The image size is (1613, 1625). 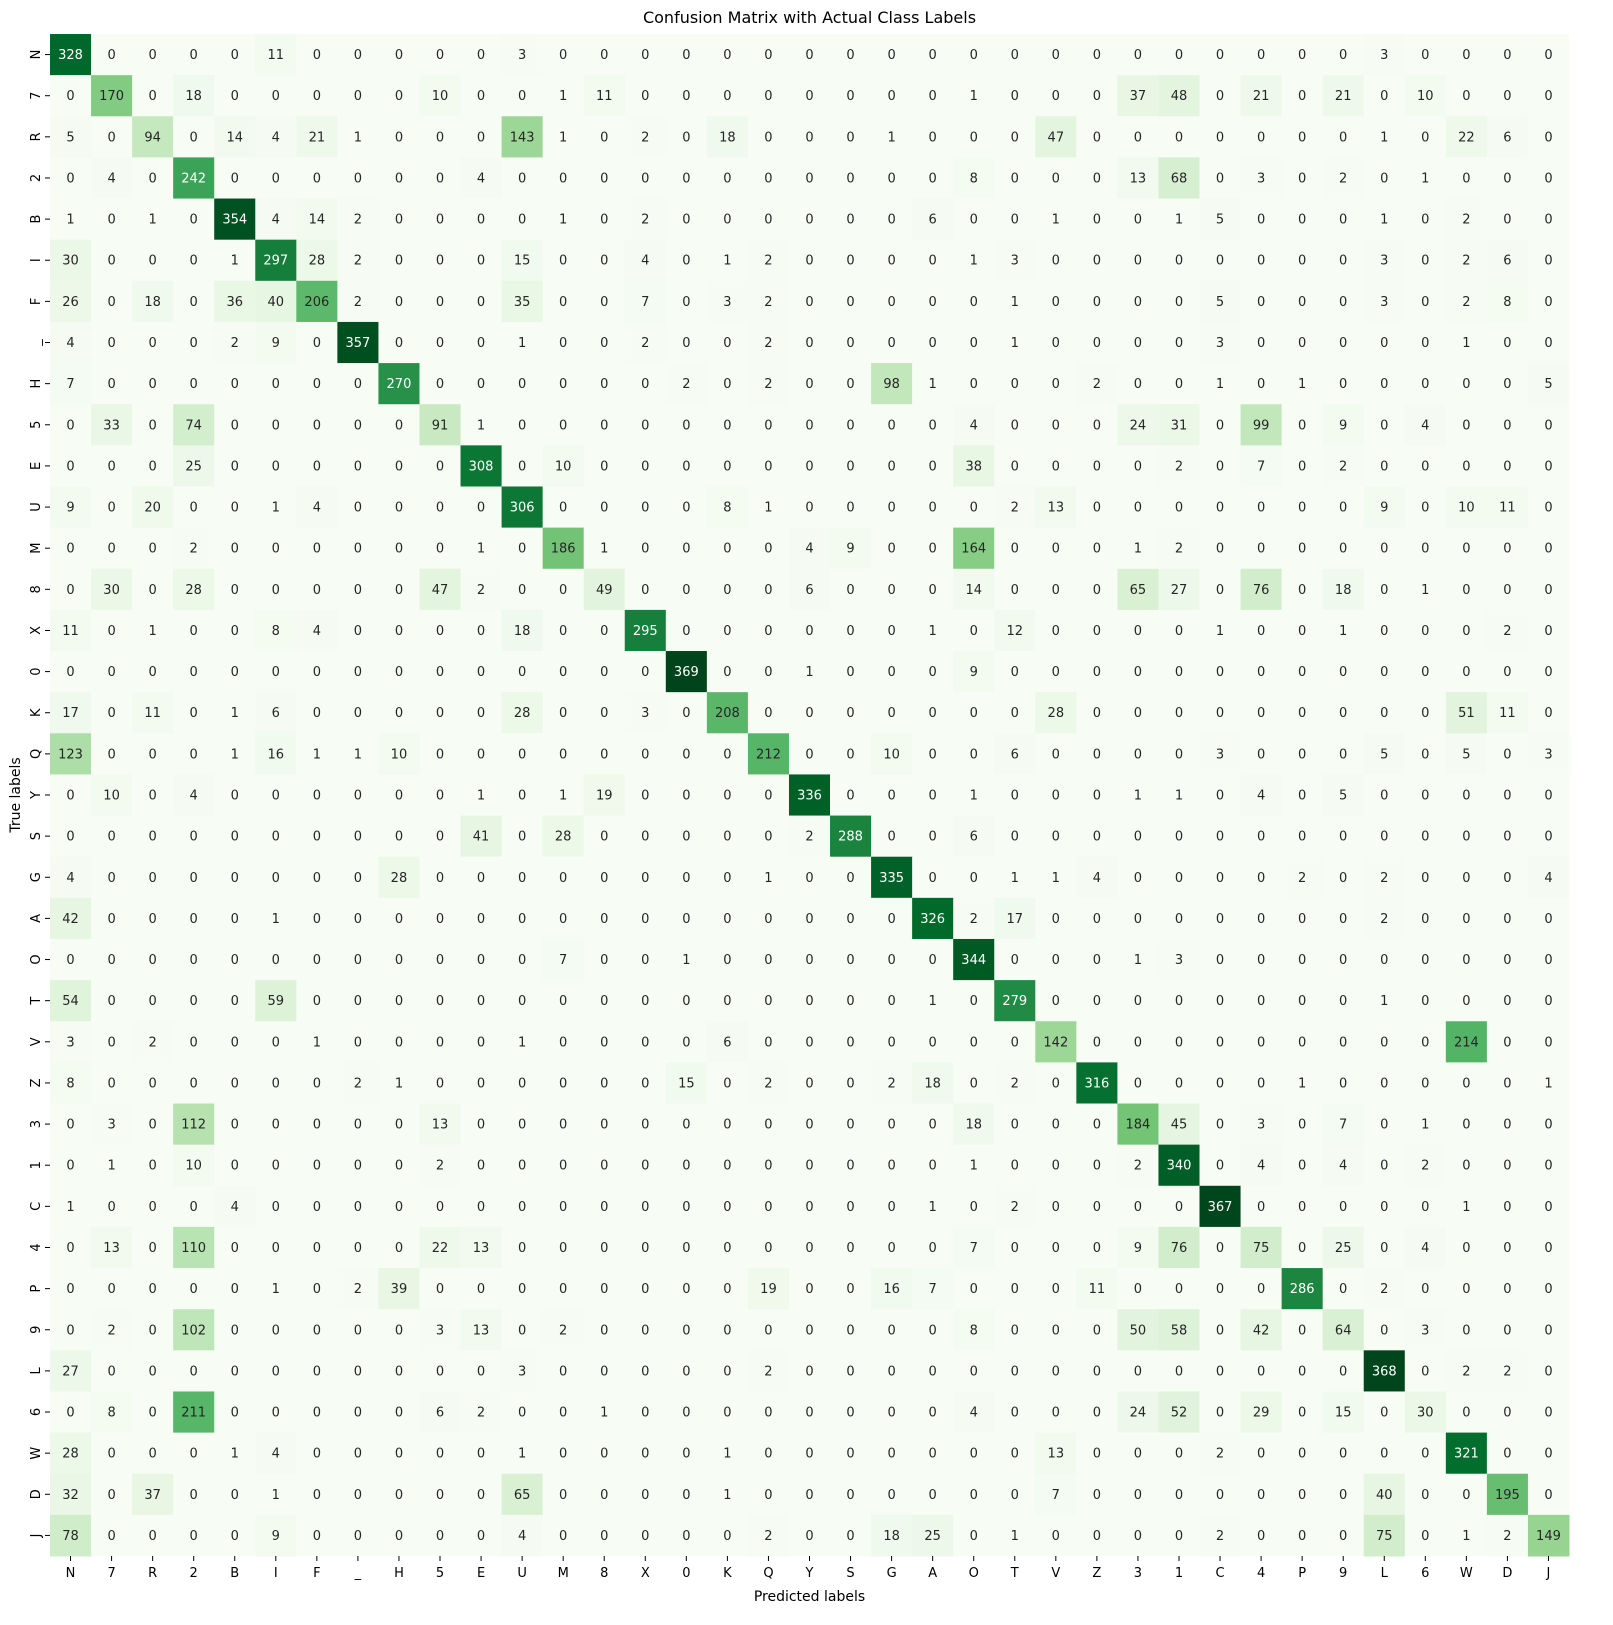 I want to click on cell-value-label: 2, so click(x=768, y=384).